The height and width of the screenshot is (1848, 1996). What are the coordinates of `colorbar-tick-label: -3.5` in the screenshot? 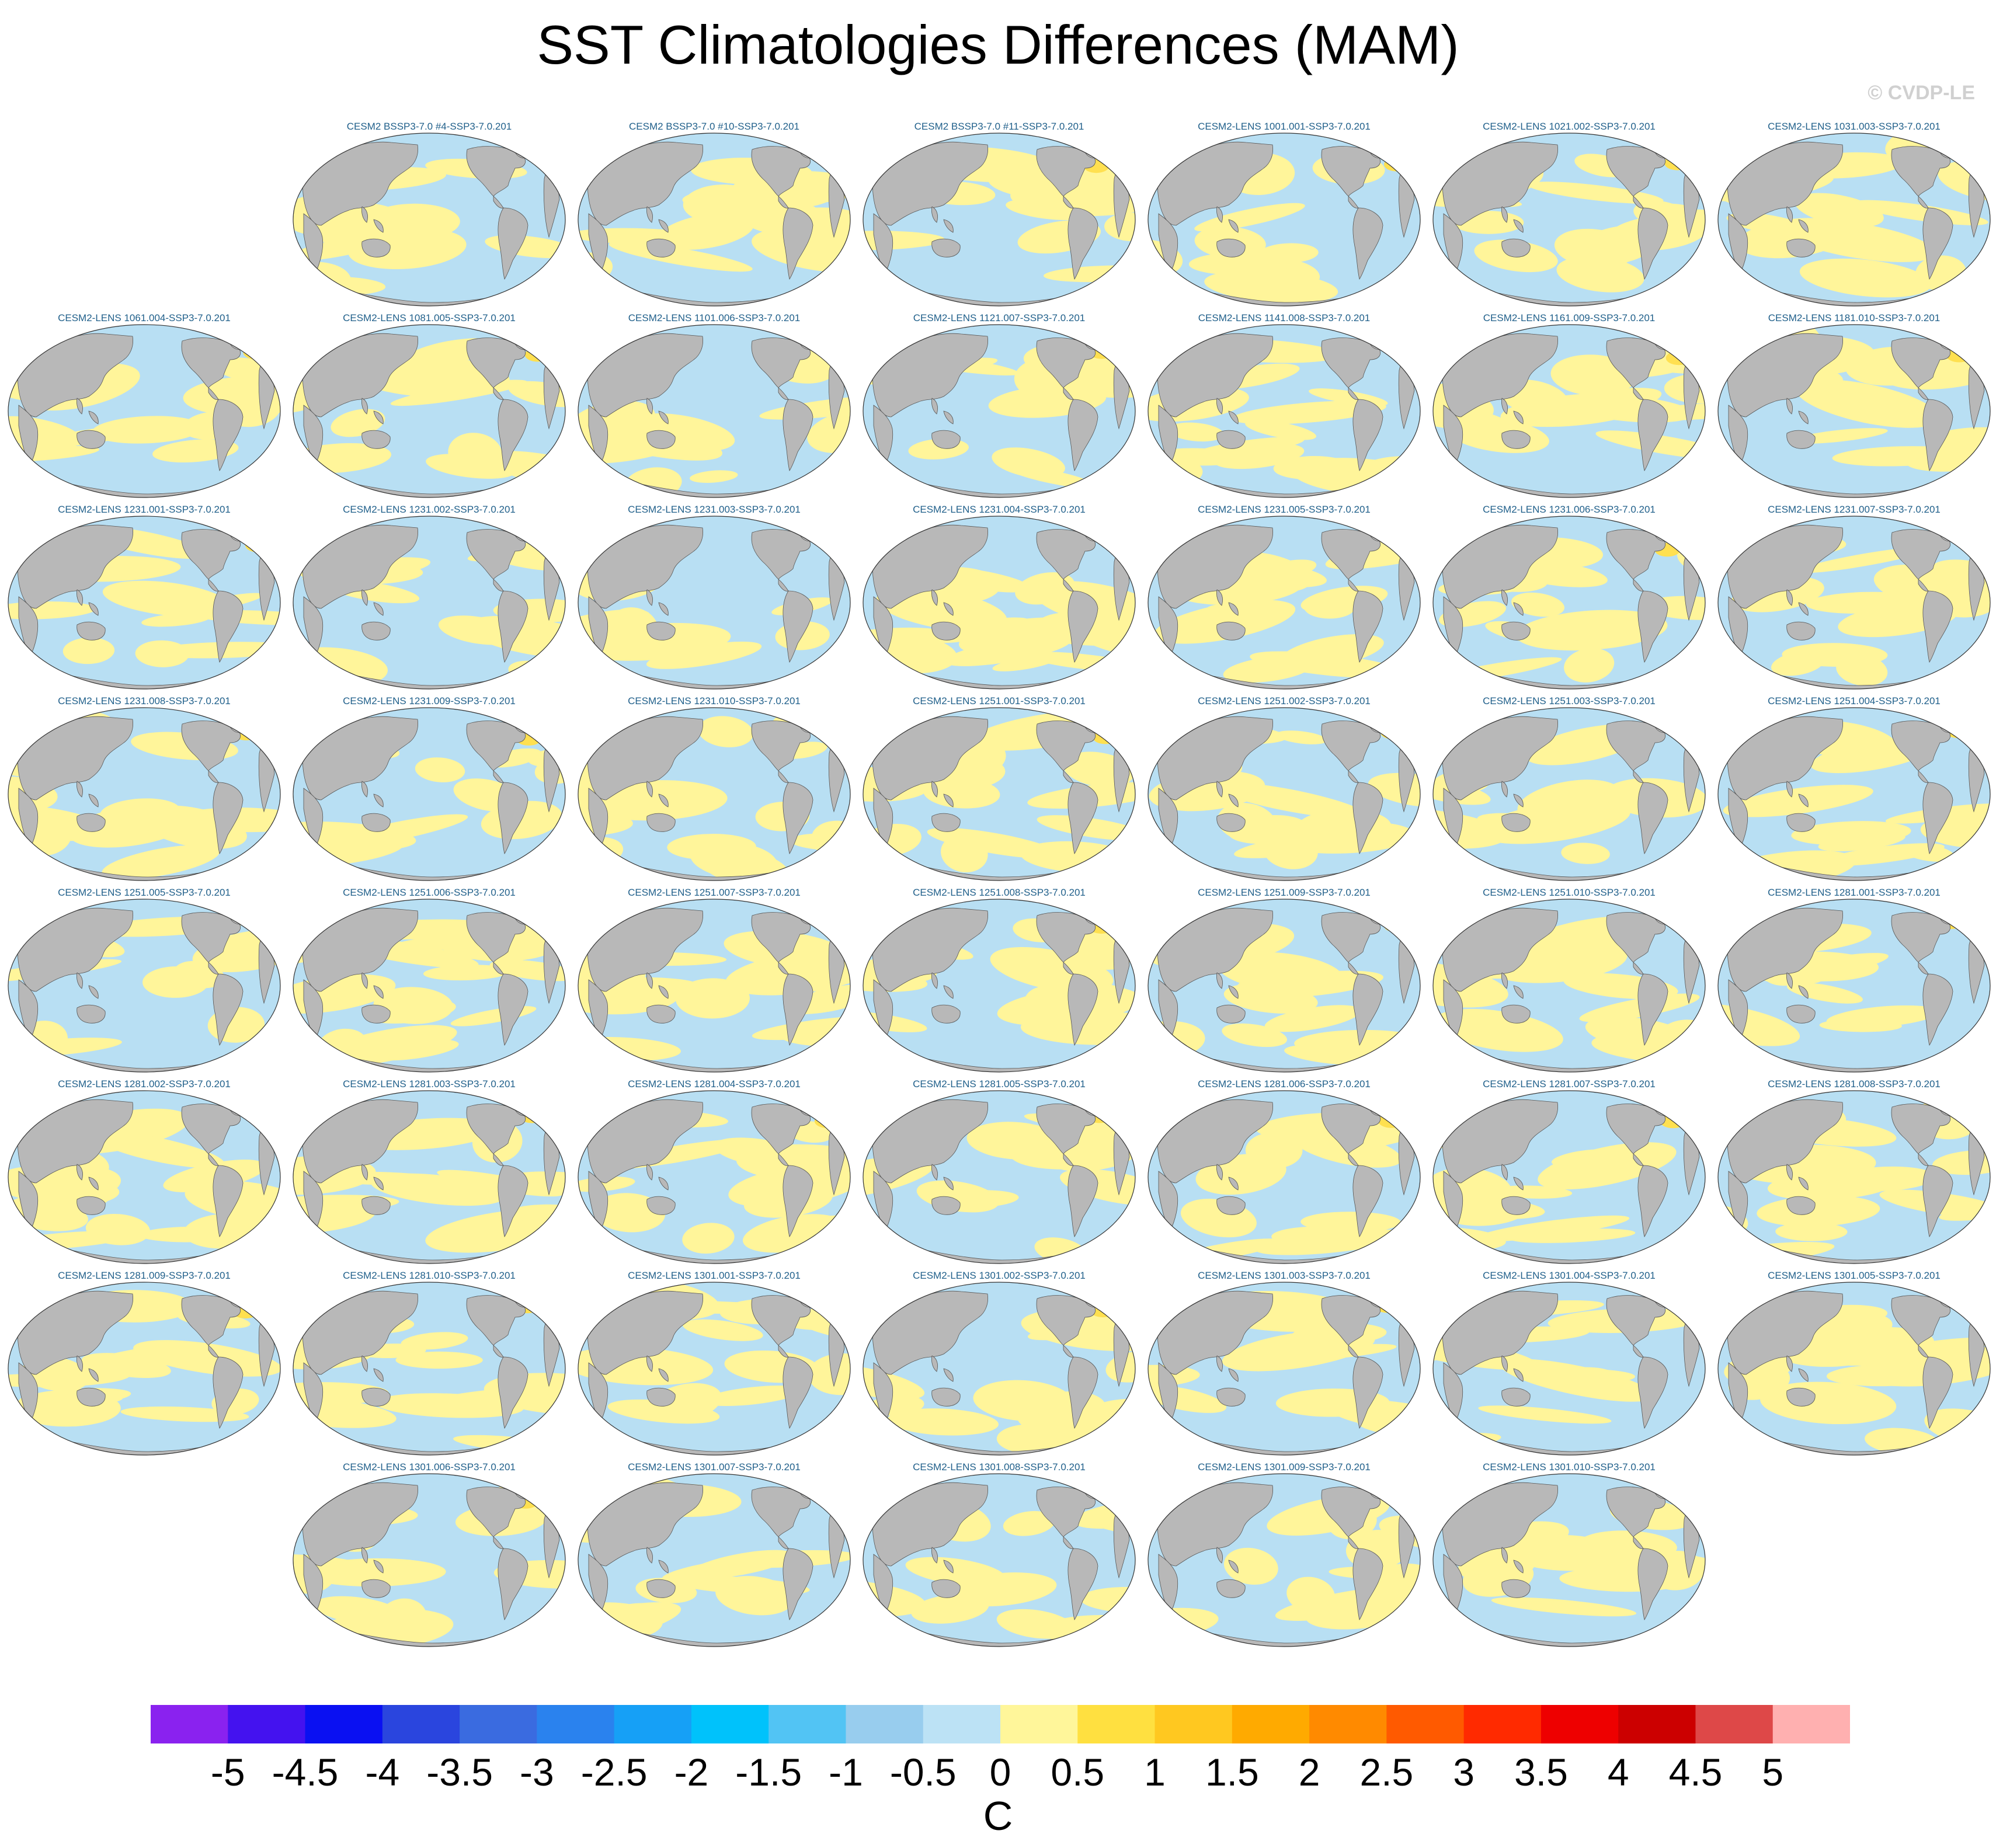 It's located at (459, 1772).